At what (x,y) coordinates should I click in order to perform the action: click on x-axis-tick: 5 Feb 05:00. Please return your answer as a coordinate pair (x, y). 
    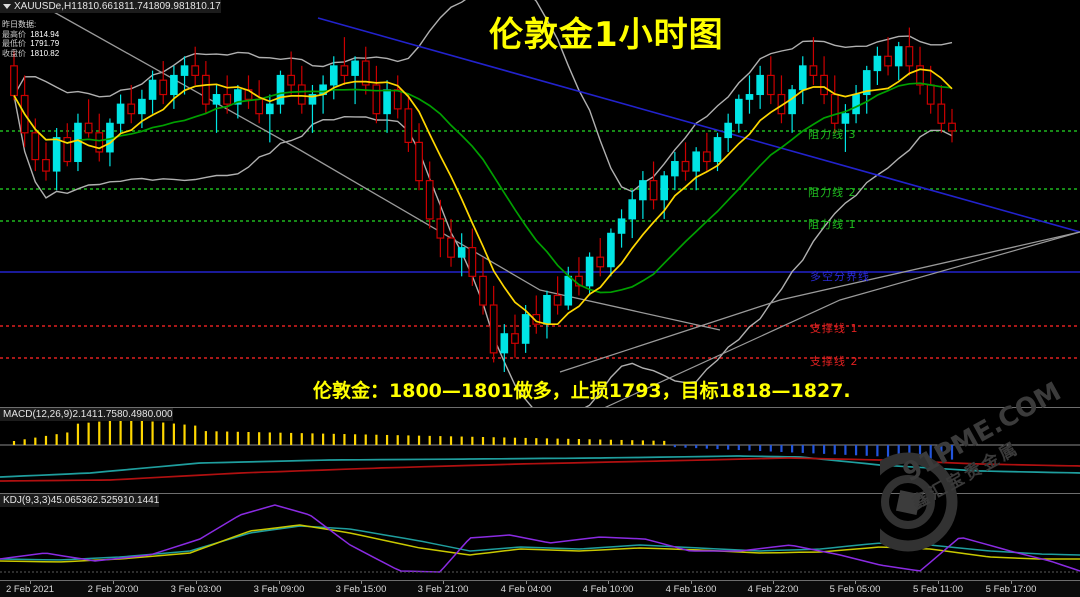
    Looking at the image, I should click on (855, 589).